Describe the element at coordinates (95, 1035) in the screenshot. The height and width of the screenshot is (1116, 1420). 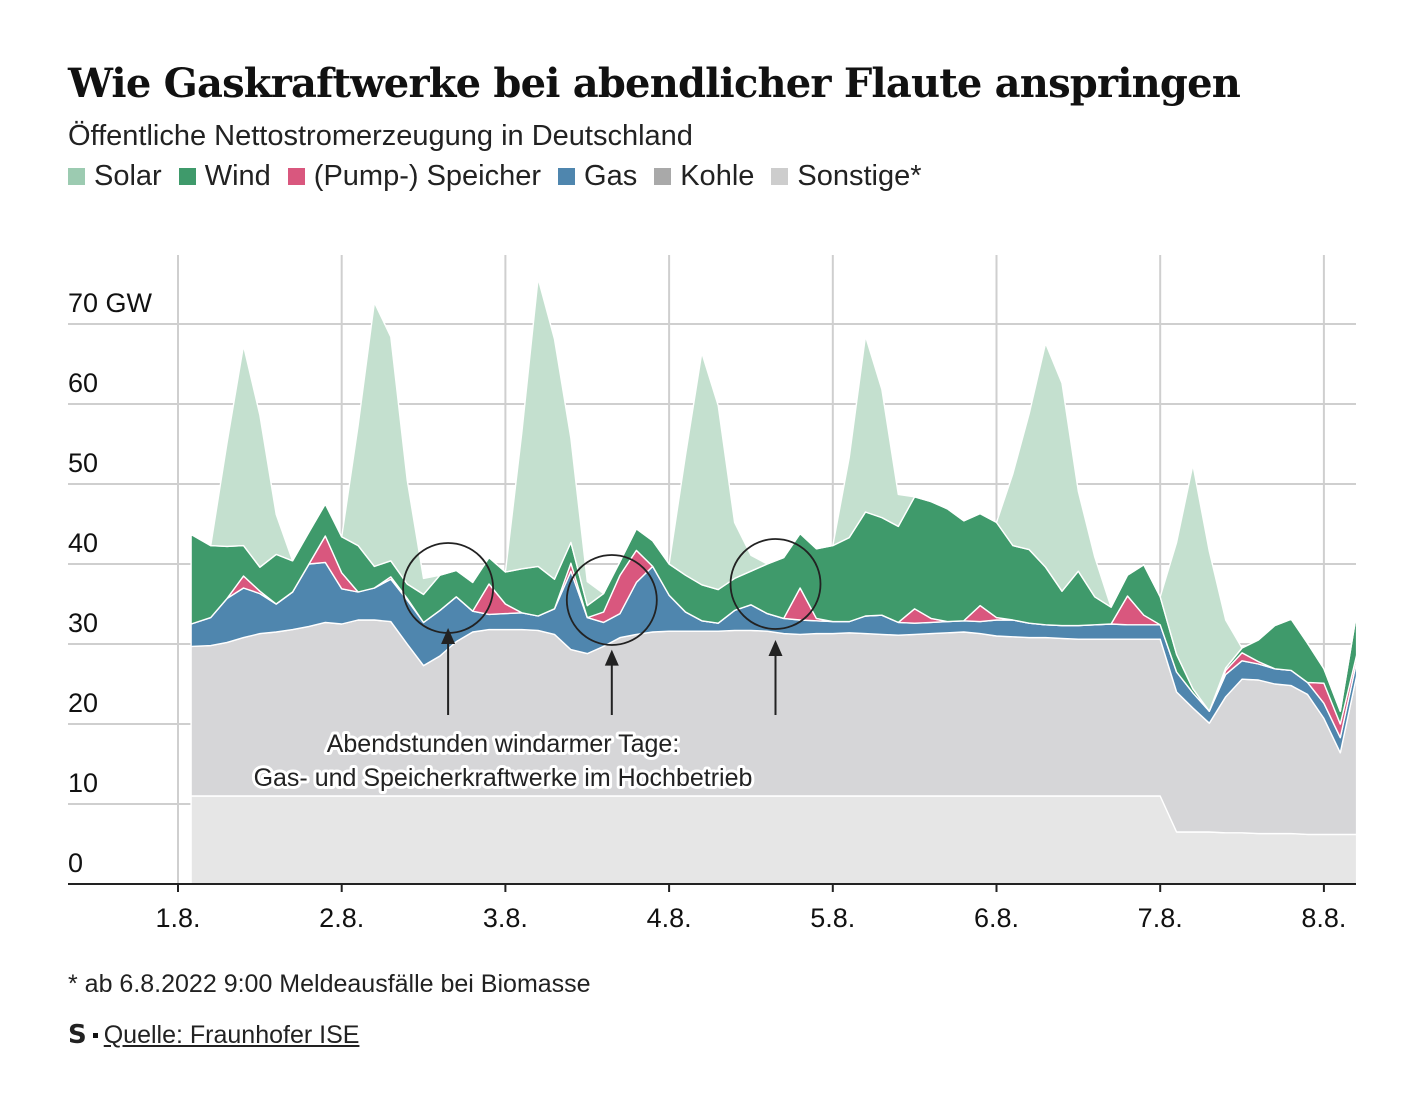
I see `separator-dot` at that location.